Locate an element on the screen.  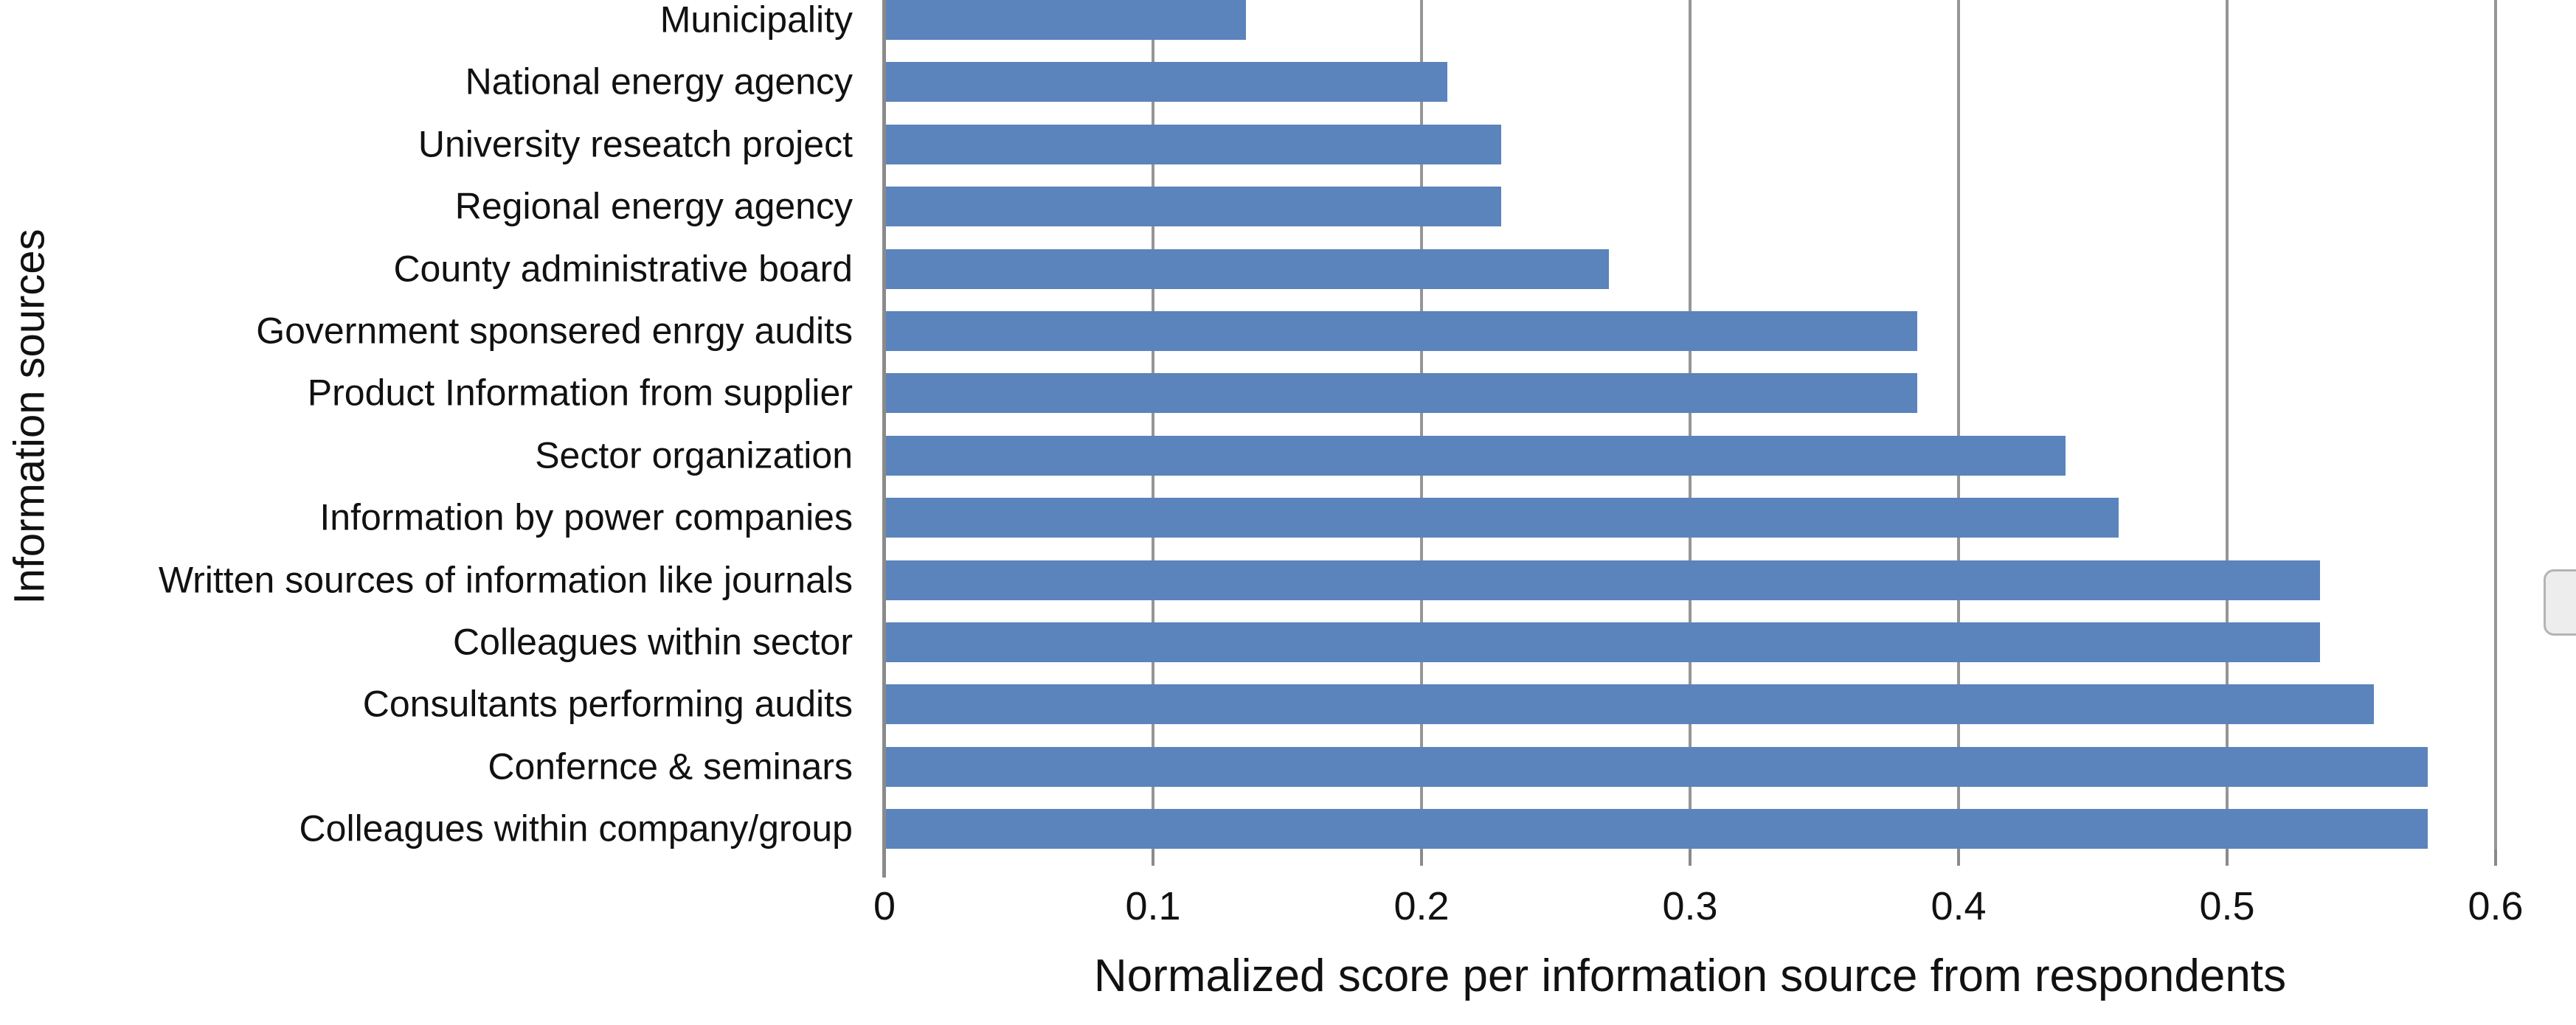
category-label: Colleagues within company/group is located at coordinates (576, 828).